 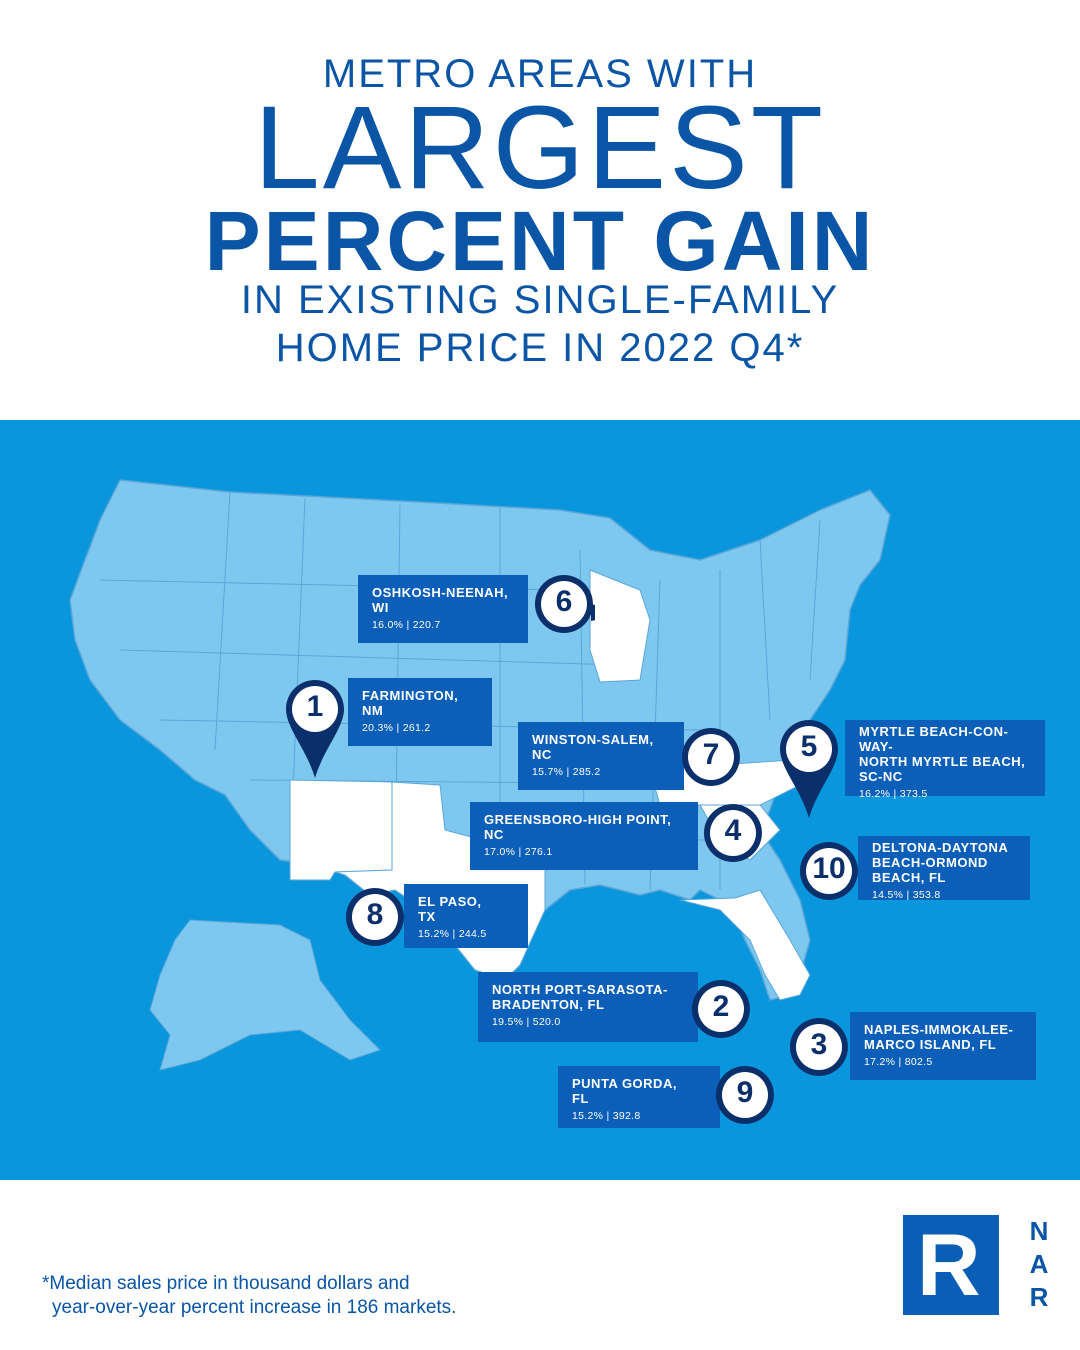 I want to click on map-pin-2: 2, so click(x=721, y=1023).